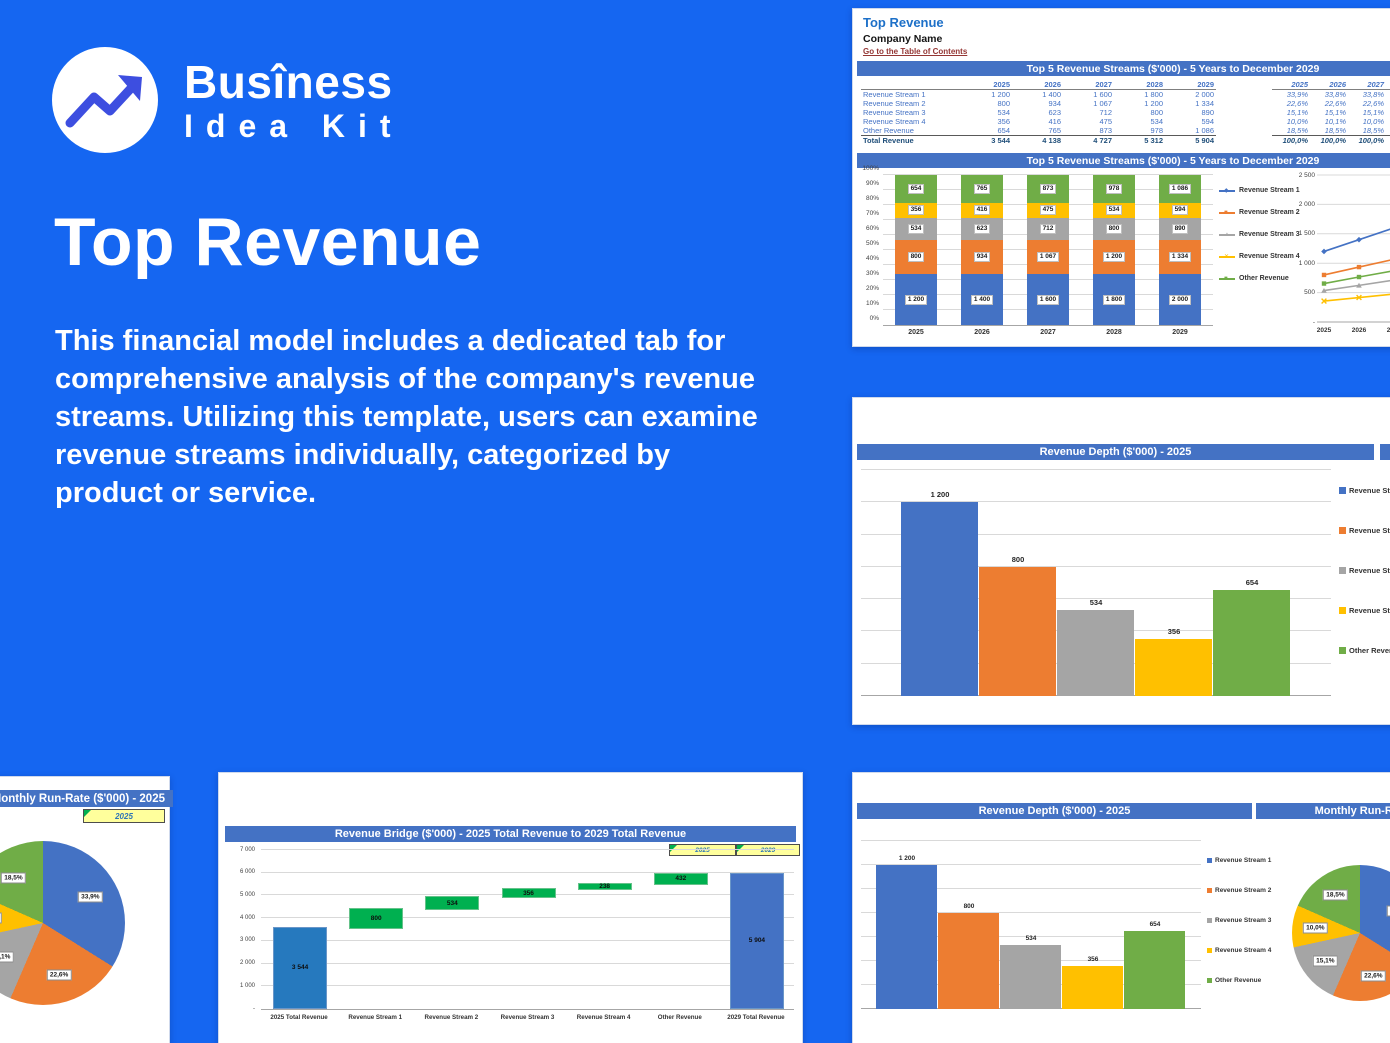 This screenshot has width=1390, height=1043. What do you see at coordinates (1325, 961) in the screenshot?
I see `pie-slice-label: 15,1%` at bounding box center [1325, 961].